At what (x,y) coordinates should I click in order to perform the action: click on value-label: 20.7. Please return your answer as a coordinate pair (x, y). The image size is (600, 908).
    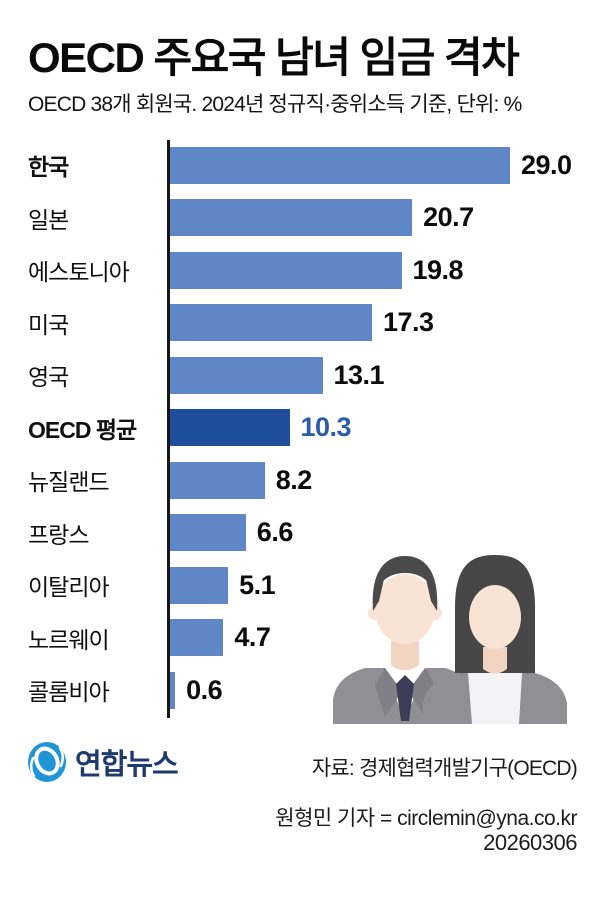
    Looking at the image, I should click on (448, 217).